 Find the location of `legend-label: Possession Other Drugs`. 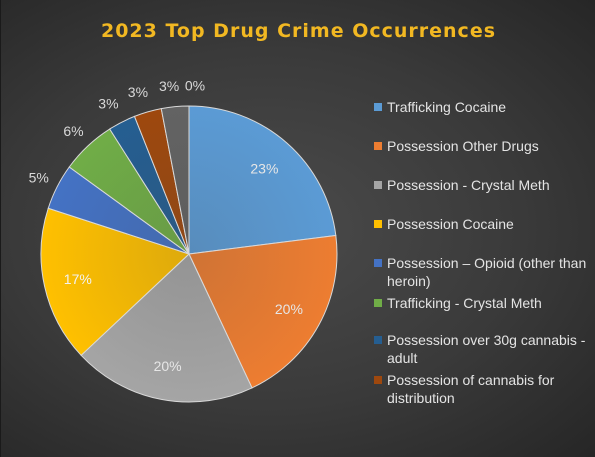

legend-label: Possession Other Drugs is located at coordinates (463, 146).